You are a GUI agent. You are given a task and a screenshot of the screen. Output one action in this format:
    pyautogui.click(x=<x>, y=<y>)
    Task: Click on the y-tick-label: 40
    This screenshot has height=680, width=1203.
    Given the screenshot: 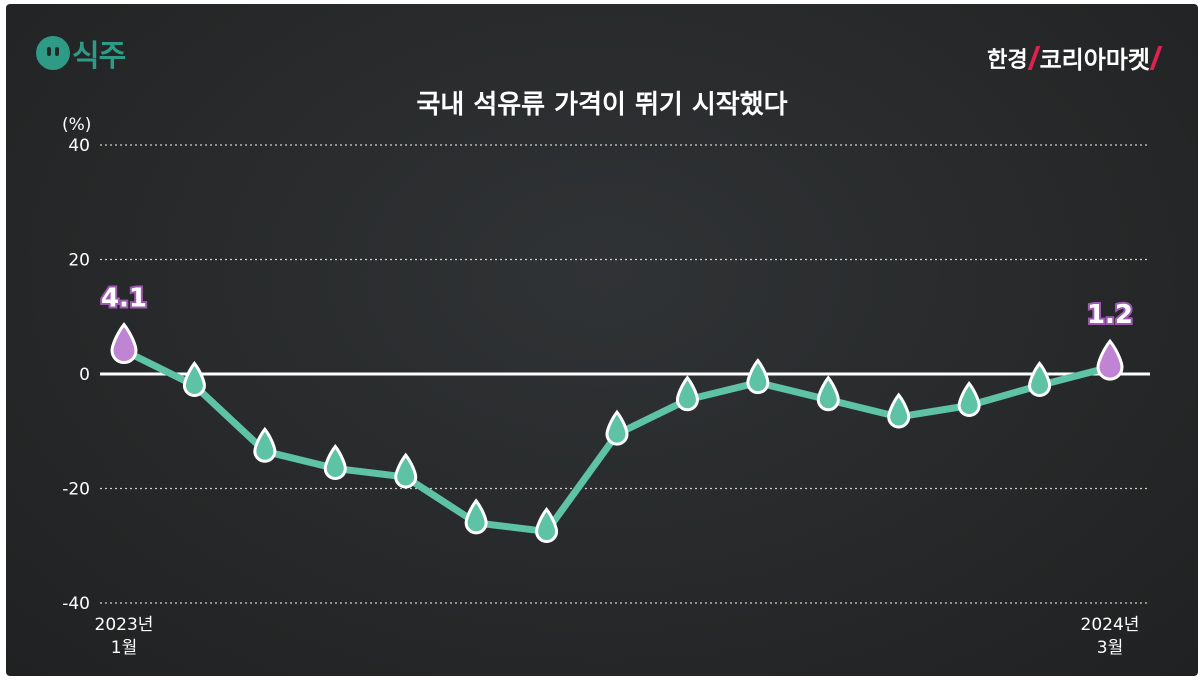 What is the action you would take?
    pyautogui.click(x=79, y=146)
    